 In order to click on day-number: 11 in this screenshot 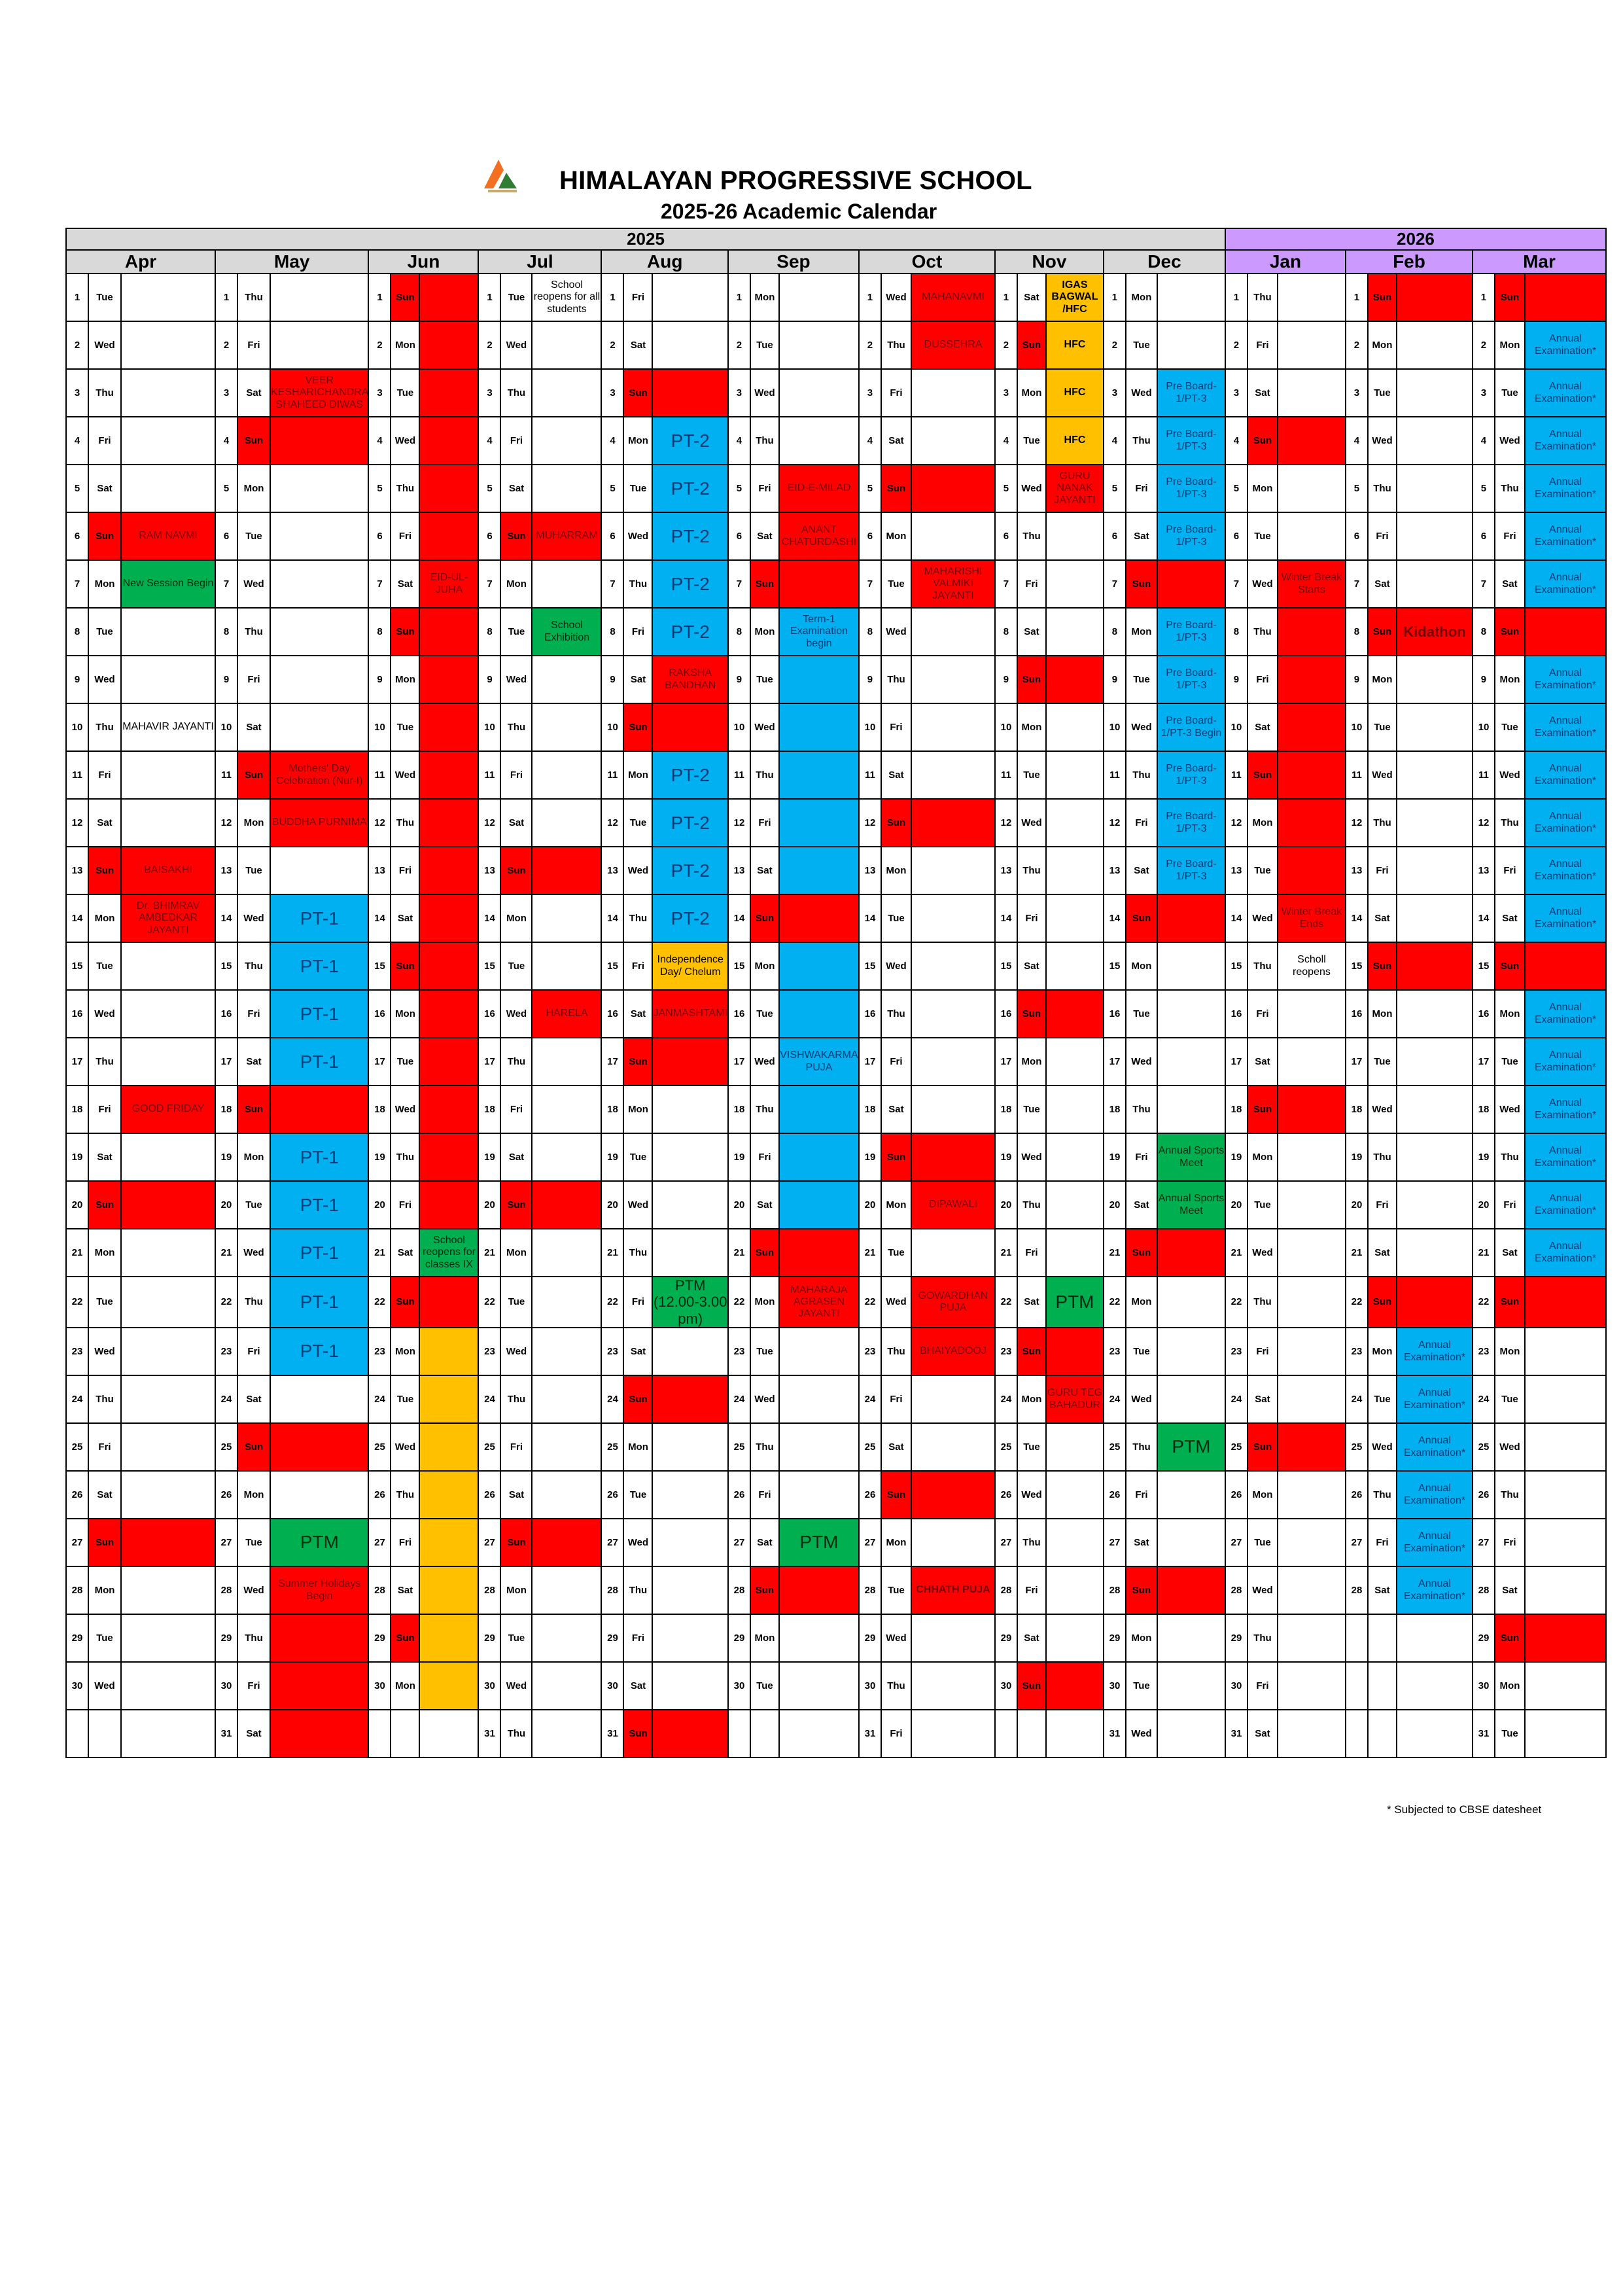, I will do `click(870, 776)`.